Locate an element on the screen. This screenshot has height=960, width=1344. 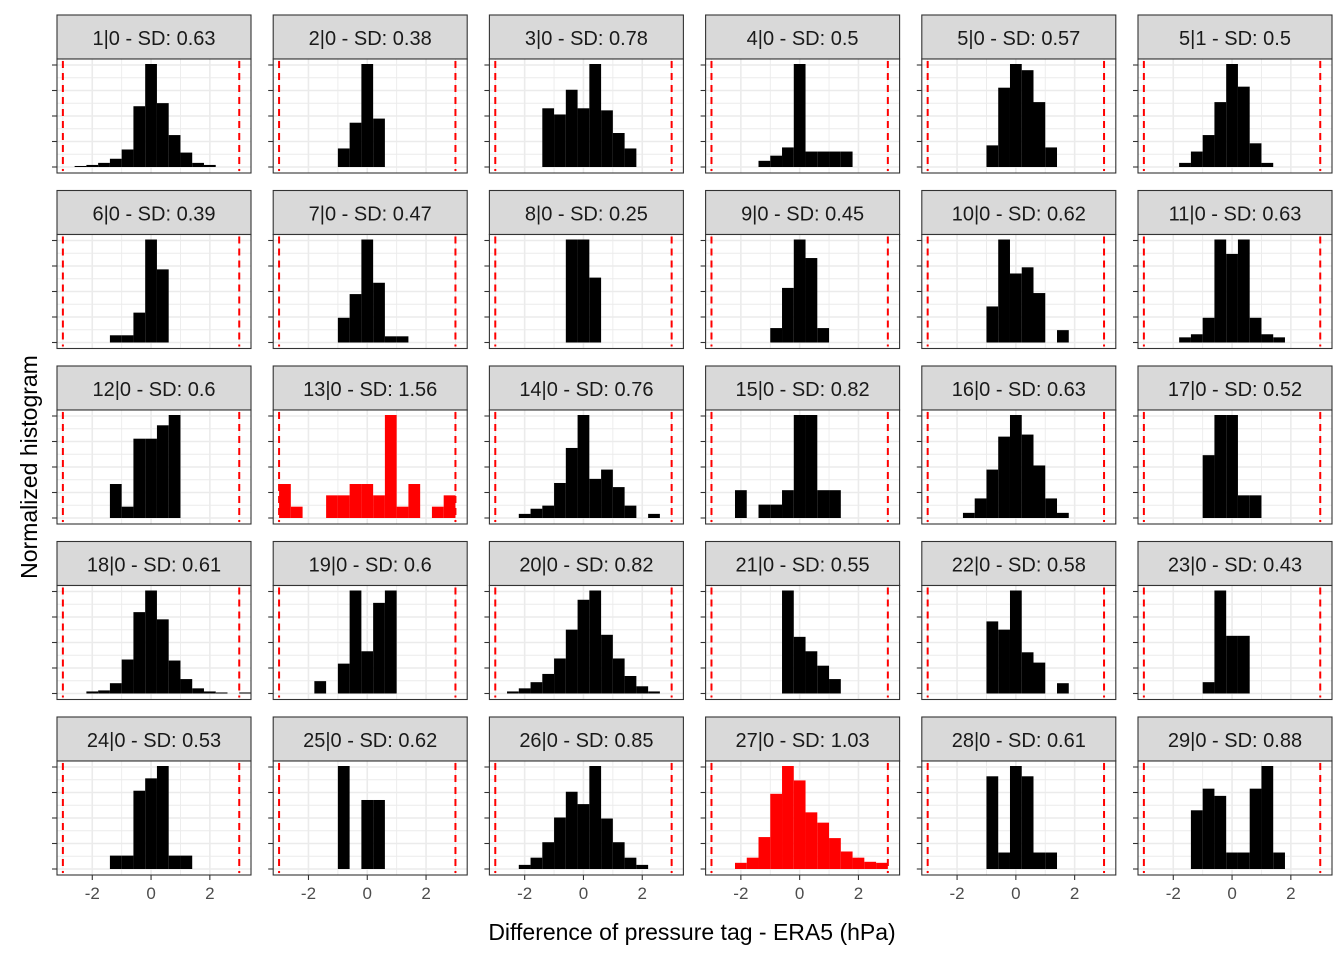
facet-panel: 5|0 - SD: 0.57 is located at coordinates (1016, 94).